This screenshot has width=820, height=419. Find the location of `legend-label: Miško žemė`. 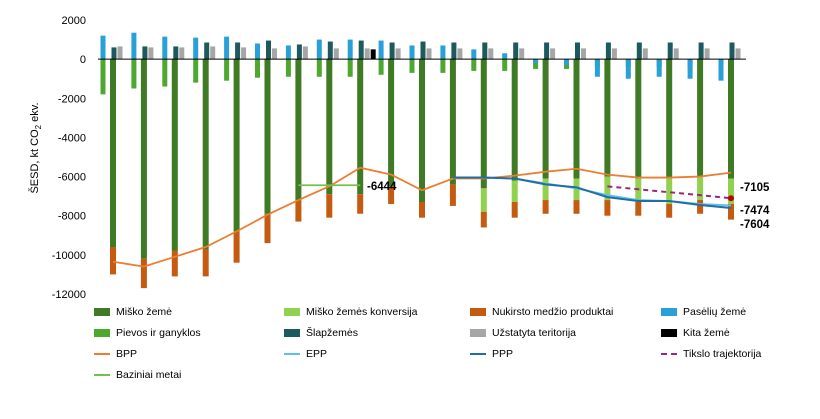

legend-label: Miško žemė is located at coordinates (144, 312).